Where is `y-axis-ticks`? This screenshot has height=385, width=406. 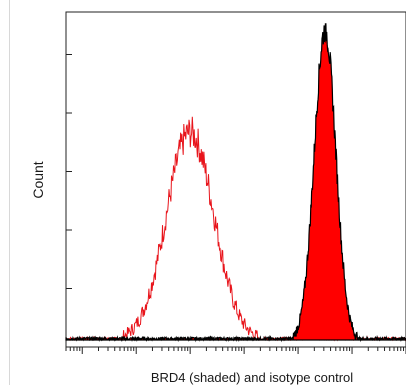
y-axis-ticks is located at coordinates (69, 201).